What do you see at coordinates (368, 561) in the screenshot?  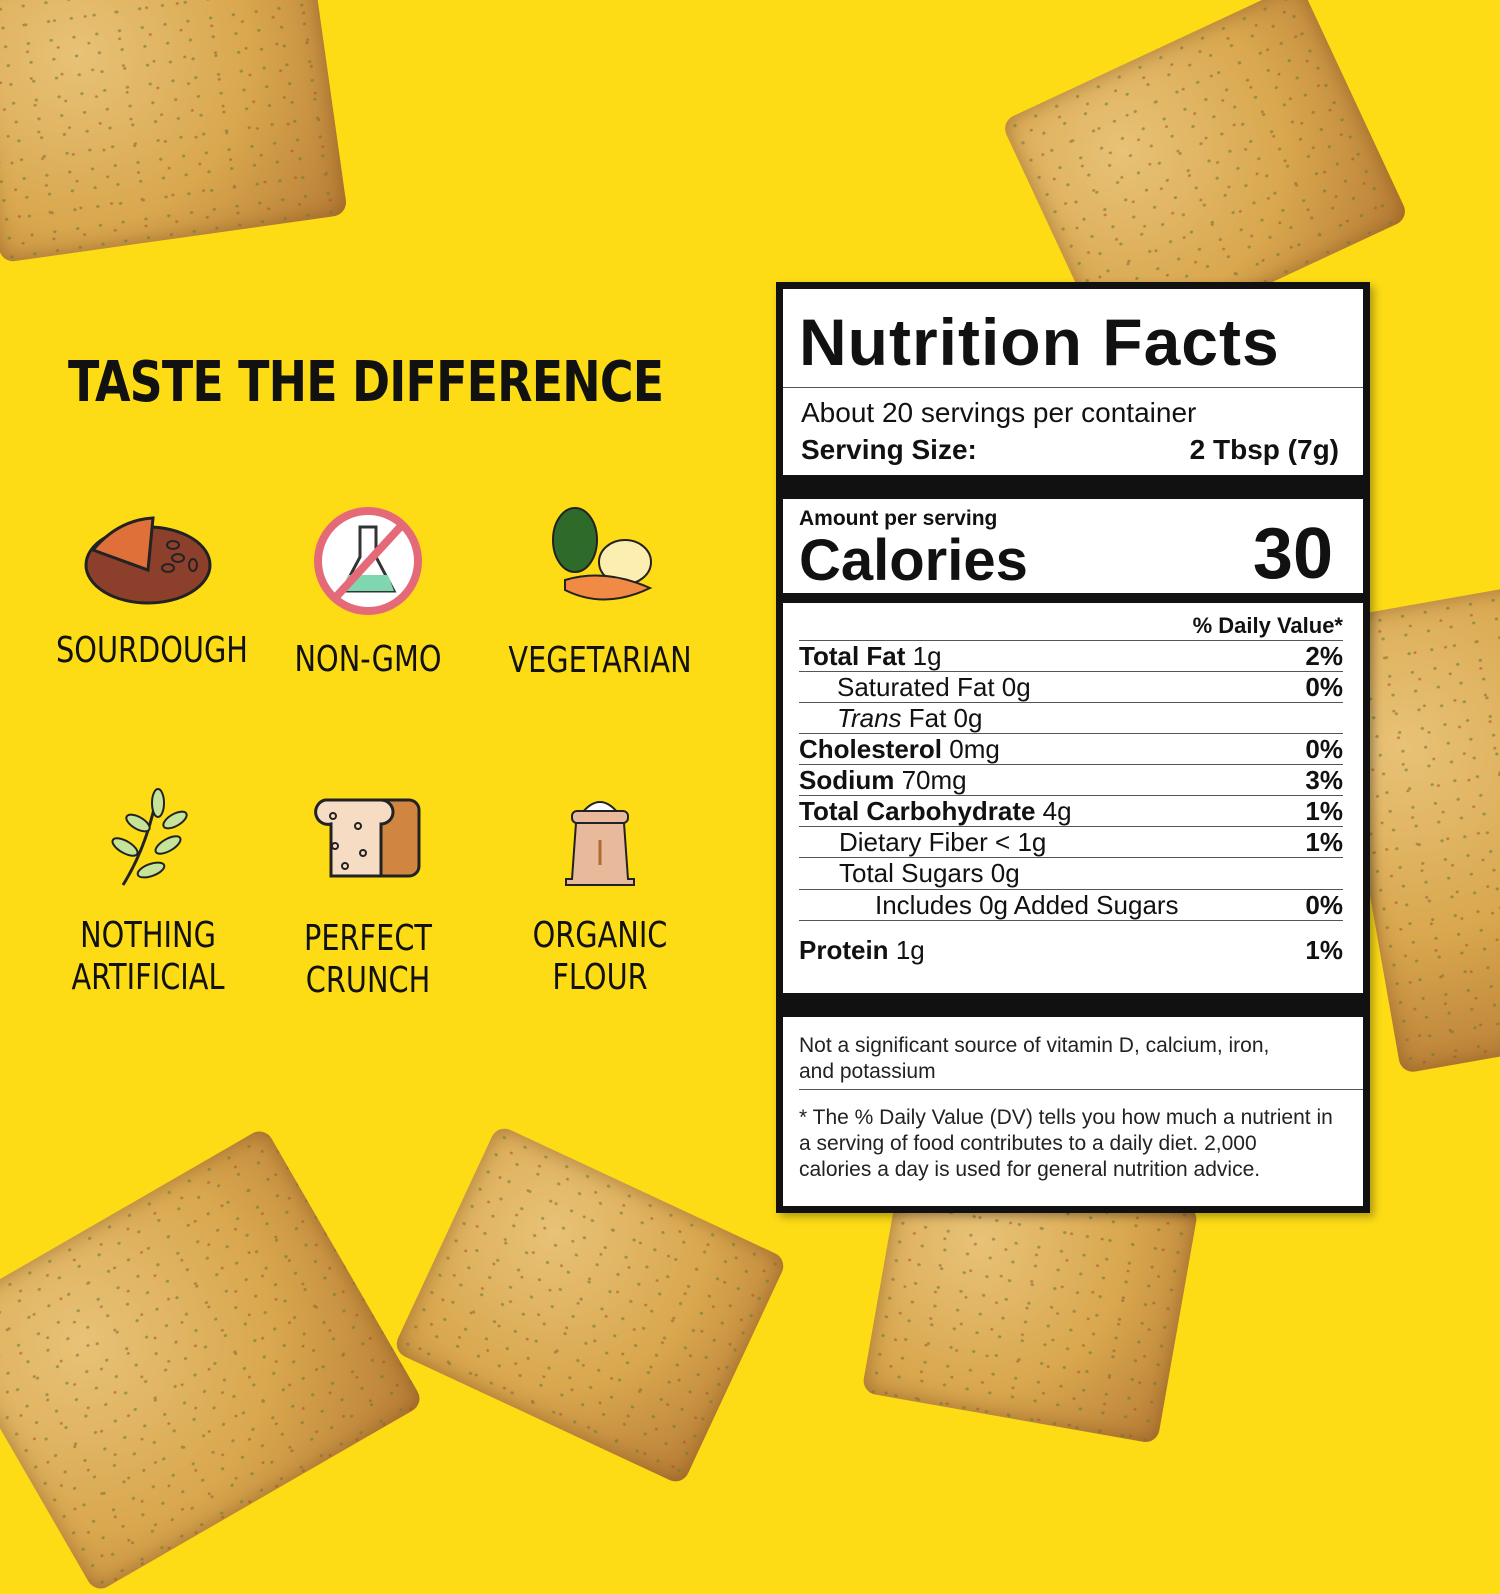 I see `no-gmo-flask-icon` at bounding box center [368, 561].